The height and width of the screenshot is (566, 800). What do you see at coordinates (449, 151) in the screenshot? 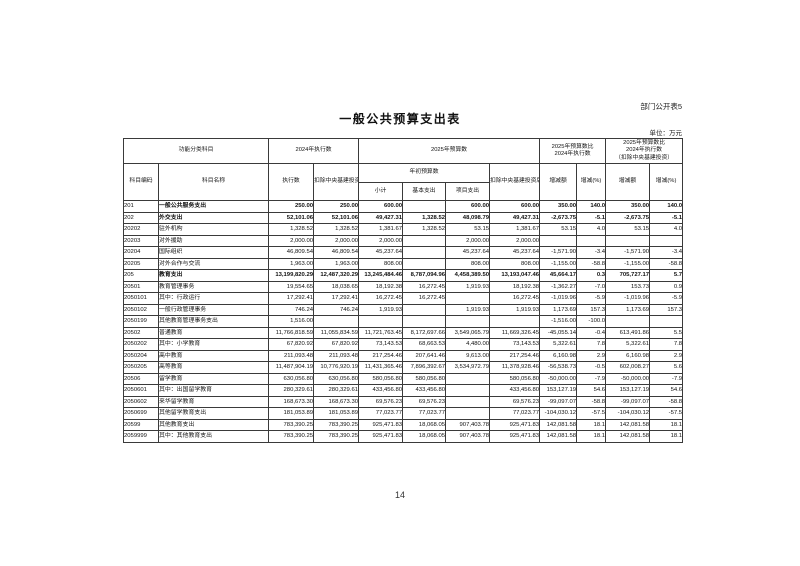
I see `header-group-budget-2025: 2025年预算数` at bounding box center [449, 151].